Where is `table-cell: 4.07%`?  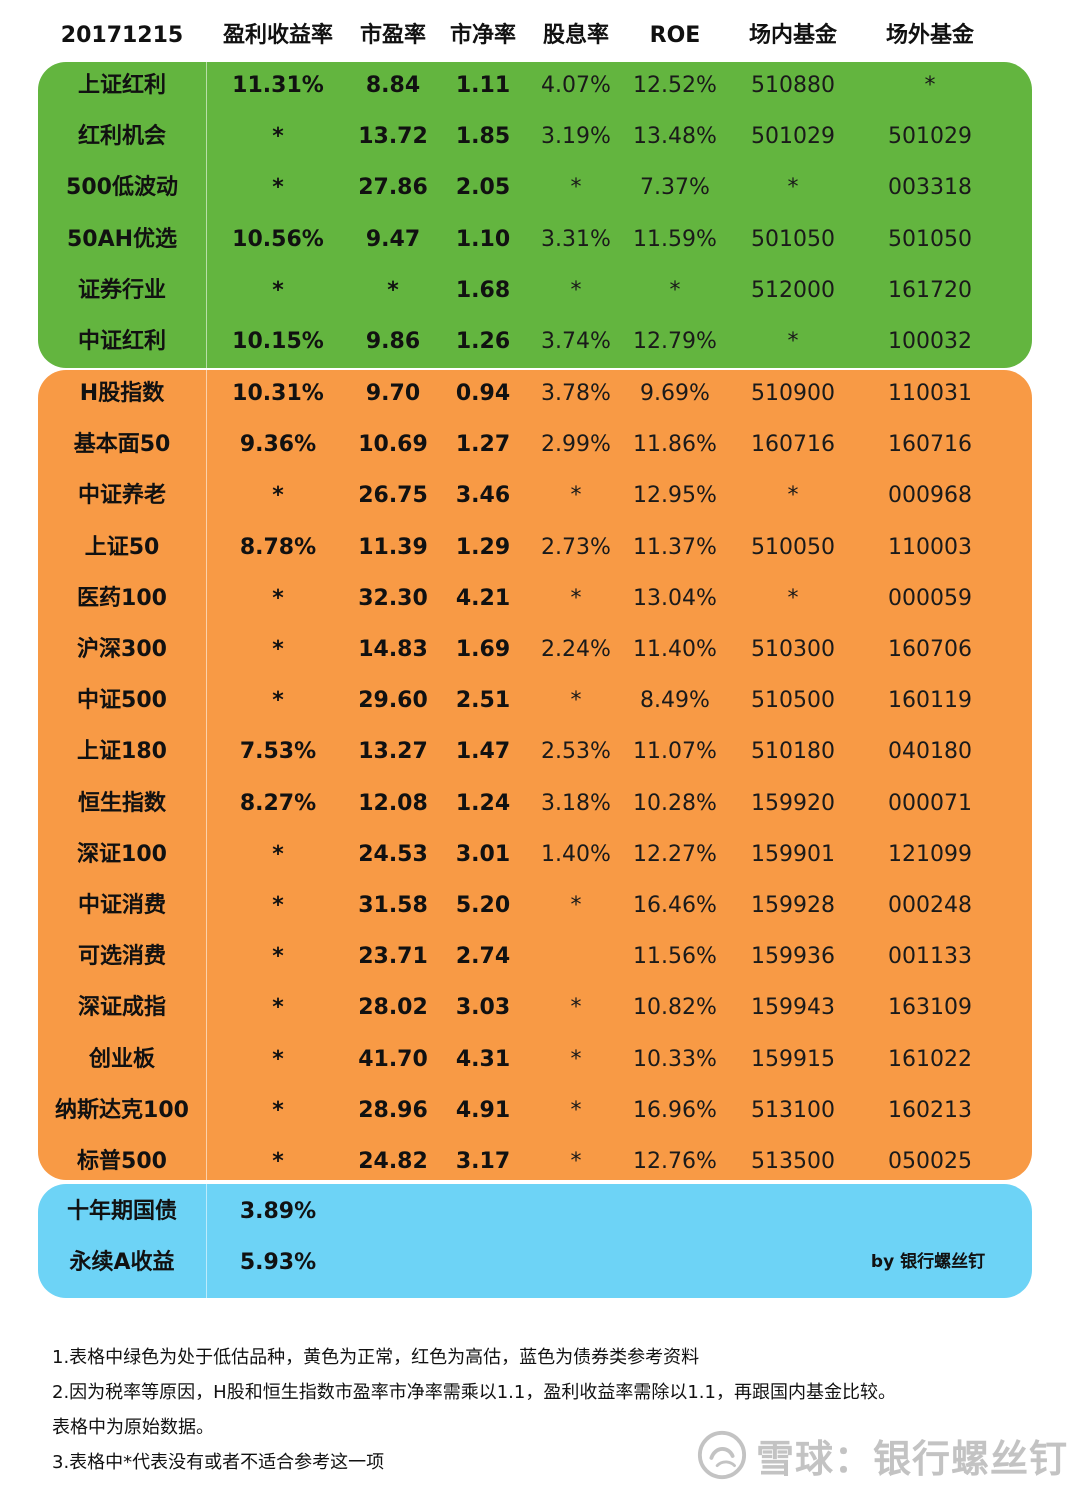 table-cell: 4.07% is located at coordinates (576, 85).